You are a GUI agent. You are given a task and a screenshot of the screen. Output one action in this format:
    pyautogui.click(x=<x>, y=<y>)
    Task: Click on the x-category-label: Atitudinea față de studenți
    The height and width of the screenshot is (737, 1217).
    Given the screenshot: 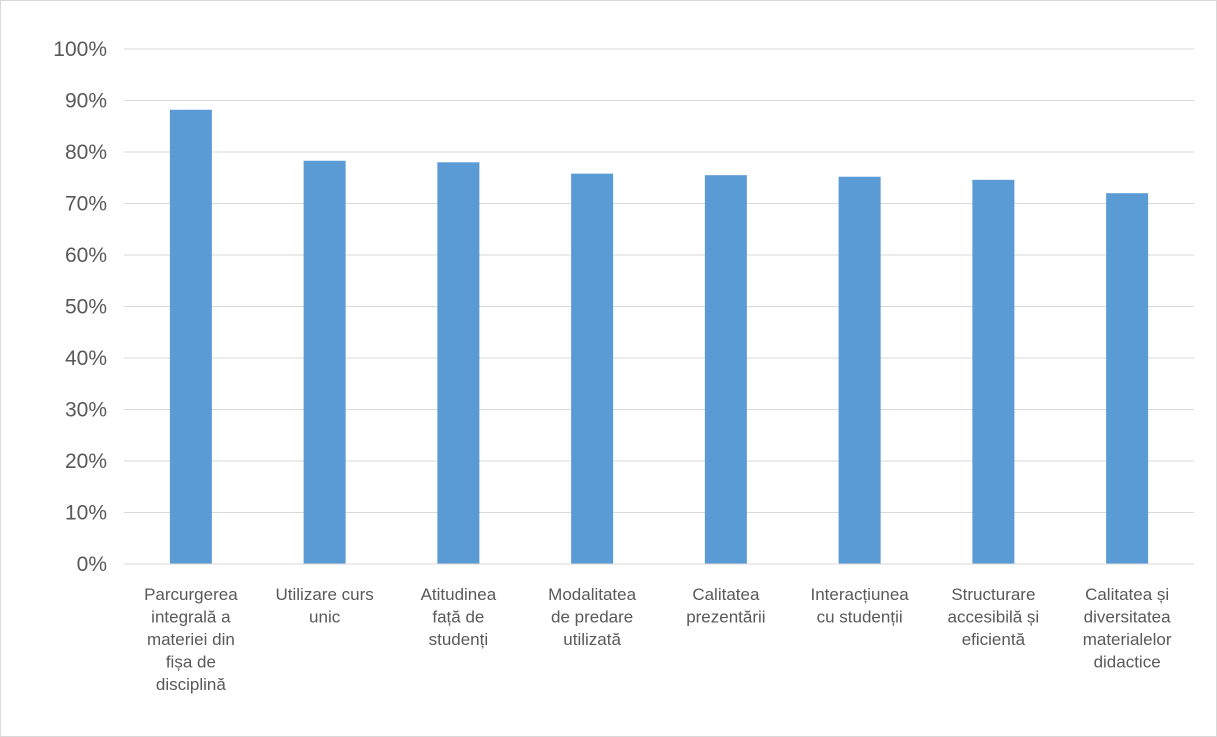 What is the action you would take?
    pyautogui.click(x=459, y=617)
    